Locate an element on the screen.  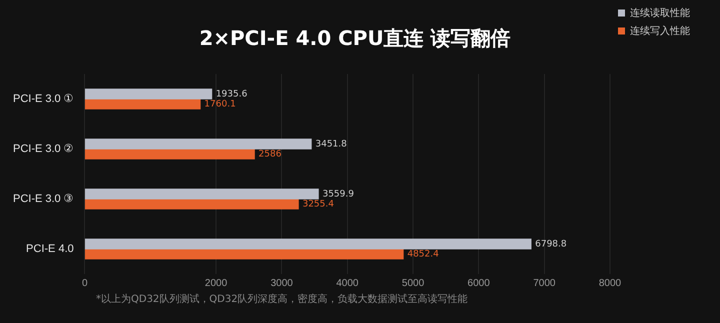
legend-label: 连续写入性能 is located at coordinates (660, 30).